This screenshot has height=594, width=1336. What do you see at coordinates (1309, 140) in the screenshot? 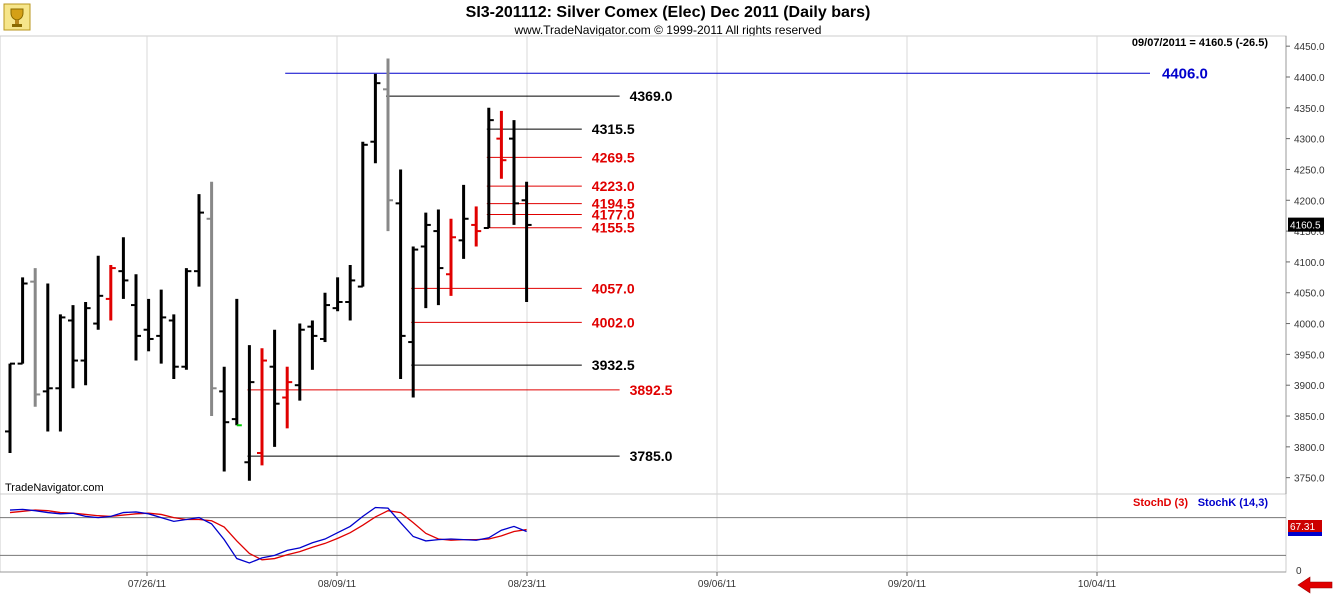
I see `price-tick-label: 4300.0` at bounding box center [1309, 140].